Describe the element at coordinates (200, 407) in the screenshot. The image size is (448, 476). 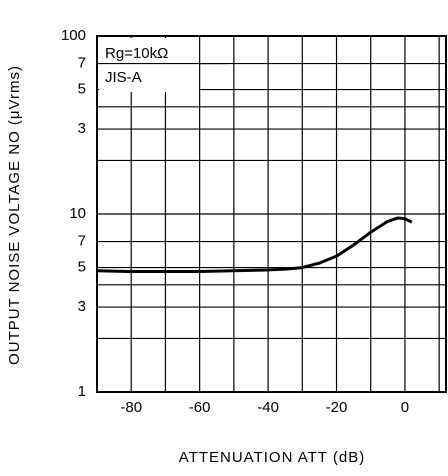
I see `x-tick-label: -60` at that location.